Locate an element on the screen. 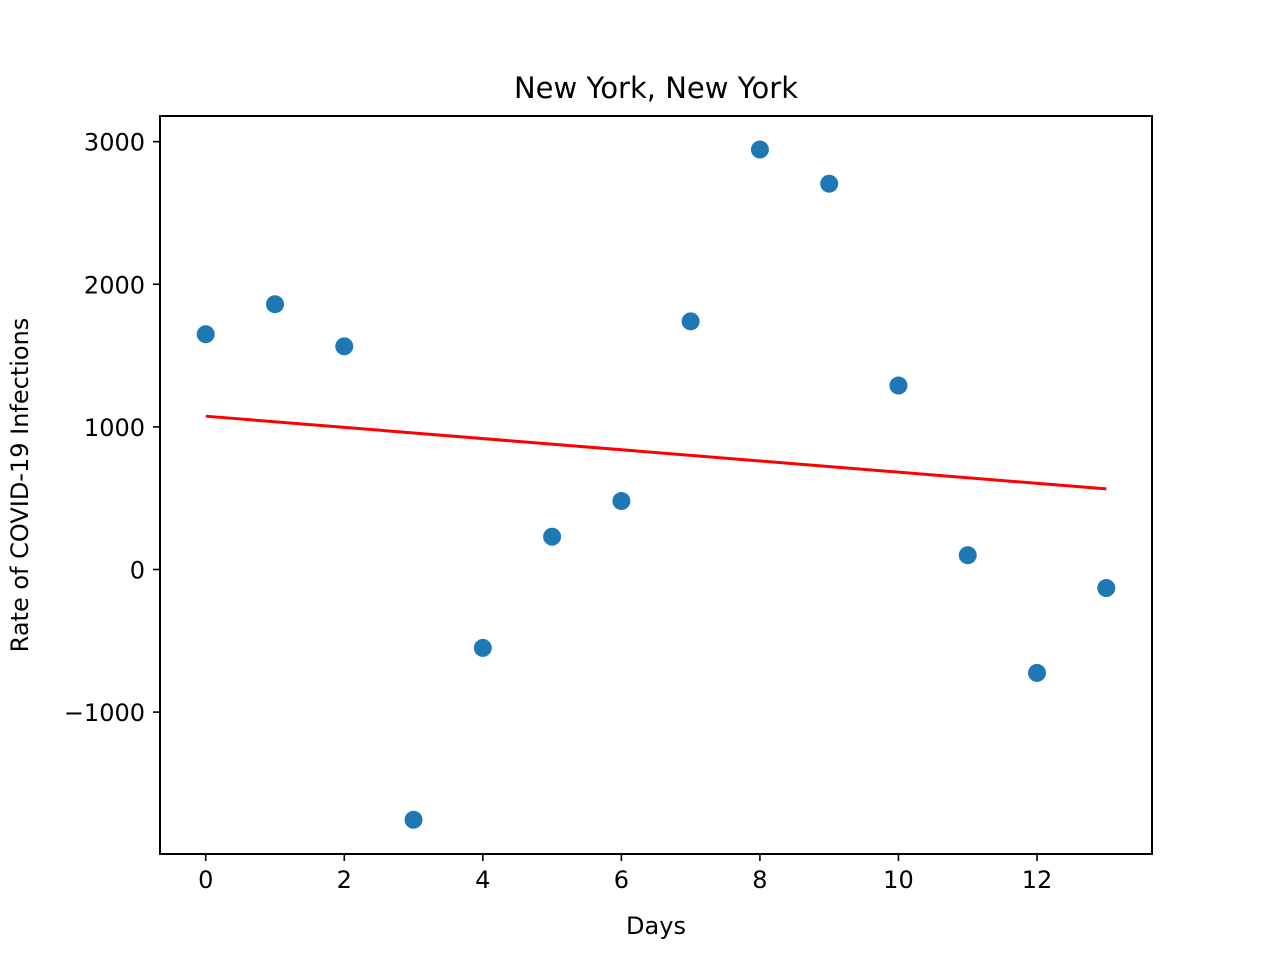  y-axis-label: Rate of COVID-19 Infections is located at coordinates (20, 485).